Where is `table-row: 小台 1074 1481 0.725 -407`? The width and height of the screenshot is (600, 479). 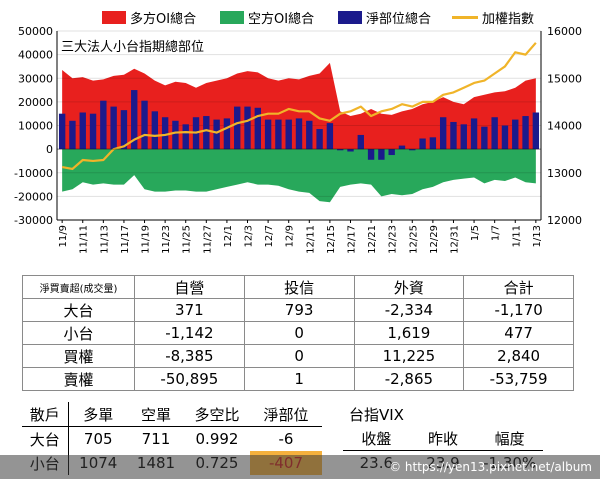
table-row: 小台 1074 1481 0.725 -407 is located at coordinates (172, 463).